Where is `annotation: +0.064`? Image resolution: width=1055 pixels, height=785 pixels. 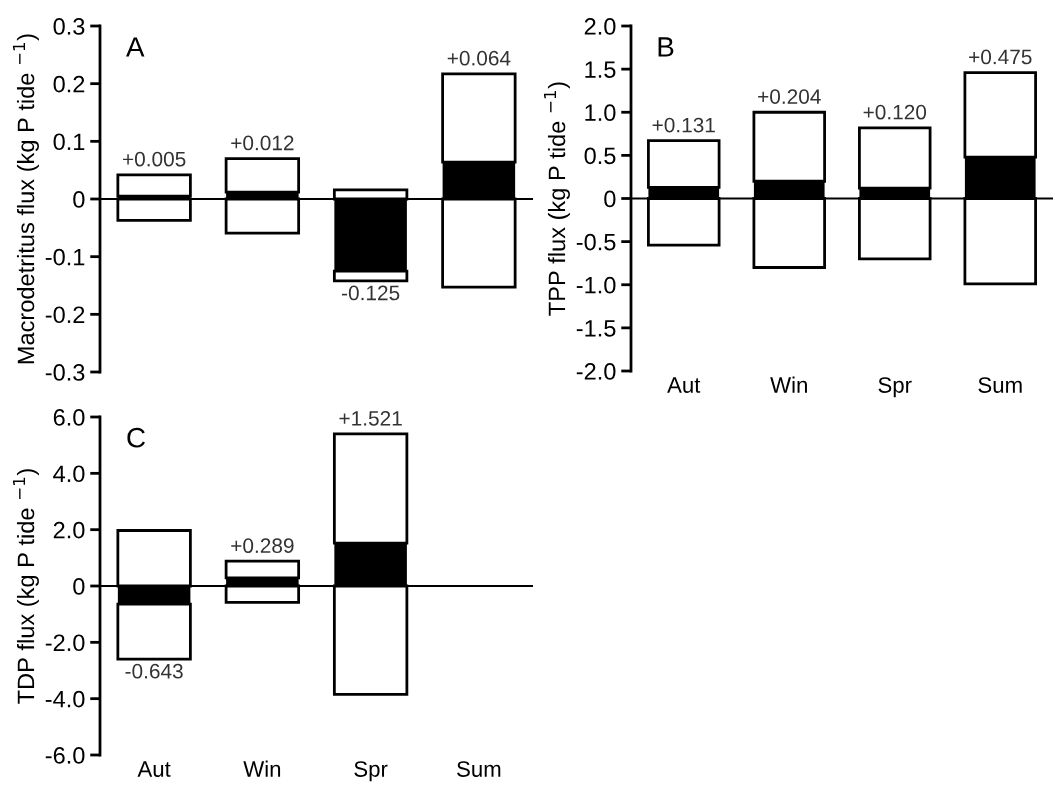
annotation: +0.064 is located at coordinates (479, 58).